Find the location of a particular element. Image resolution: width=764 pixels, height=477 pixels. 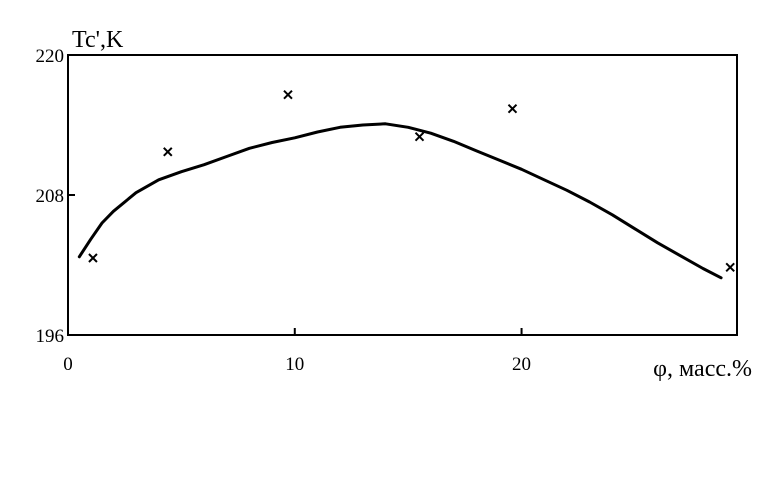

x-axis-label: φ, масс.% is located at coordinates (702, 369).